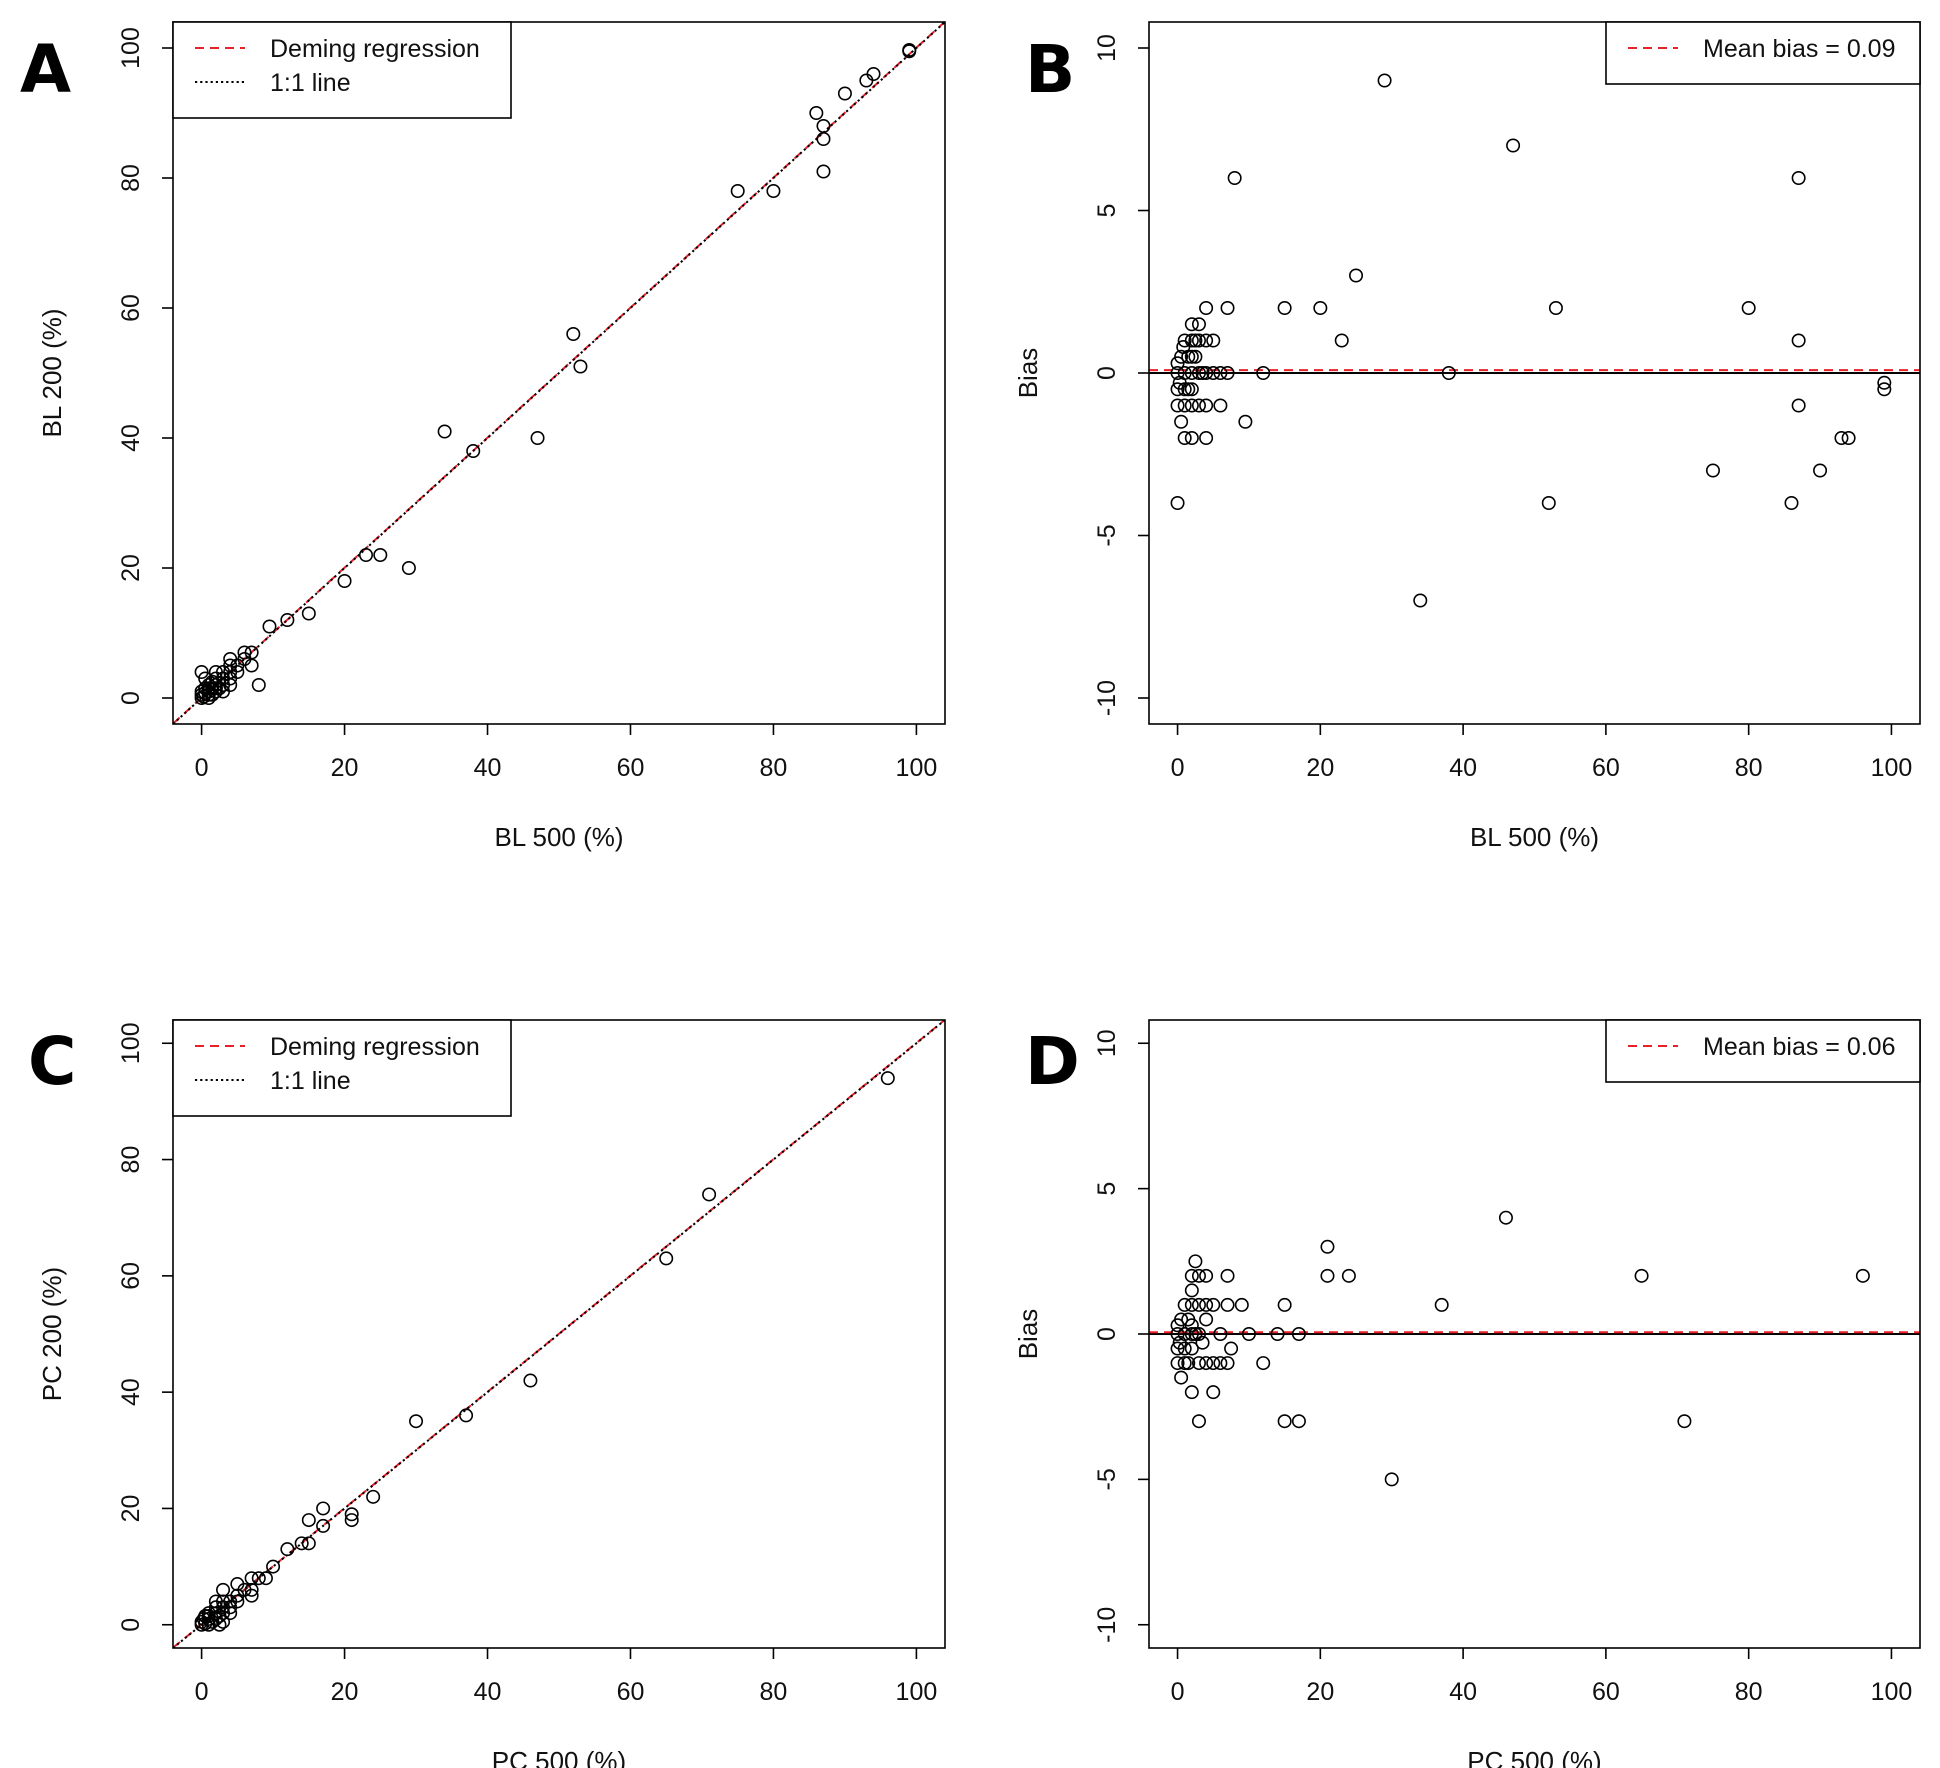 This screenshot has height=1768, width=1940. I want to click on x-axis-label: BL 500 (%), so click(1534, 837).